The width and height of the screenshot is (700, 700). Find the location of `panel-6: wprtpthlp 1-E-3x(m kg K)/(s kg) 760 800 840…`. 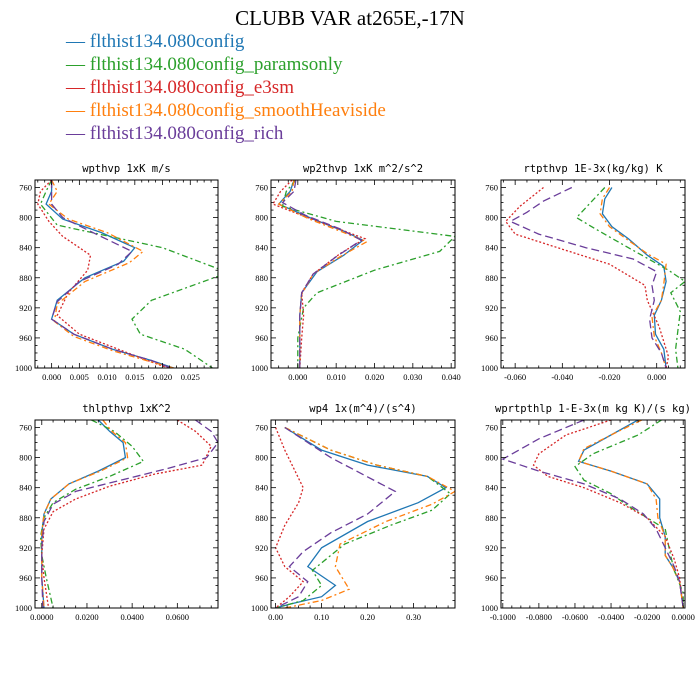

panel-6: wprtpthlp 1-E-3x(m kg K)/(s kg) 760 800 840… is located at coordinates (588, 512).